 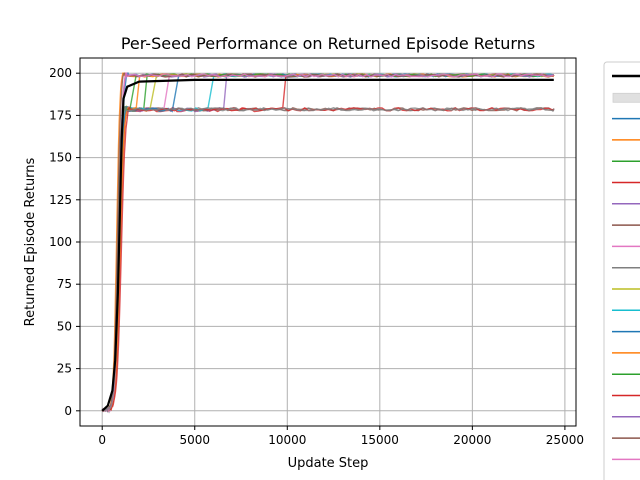 What do you see at coordinates (60, 73) in the screenshot?
I see `y-tick-label: 200` at bounding box center [60, 73].